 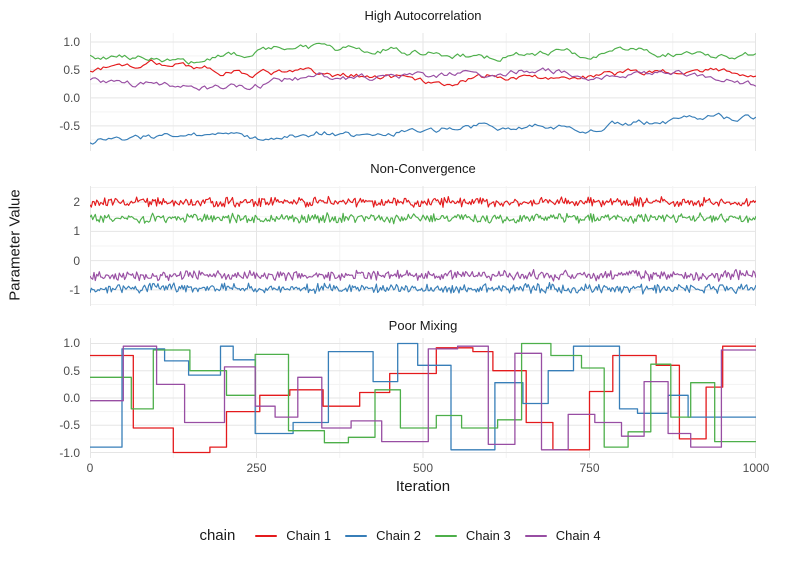 I want to click on legend-item-chain-1: Chain 1, so click(x=293, y=535).